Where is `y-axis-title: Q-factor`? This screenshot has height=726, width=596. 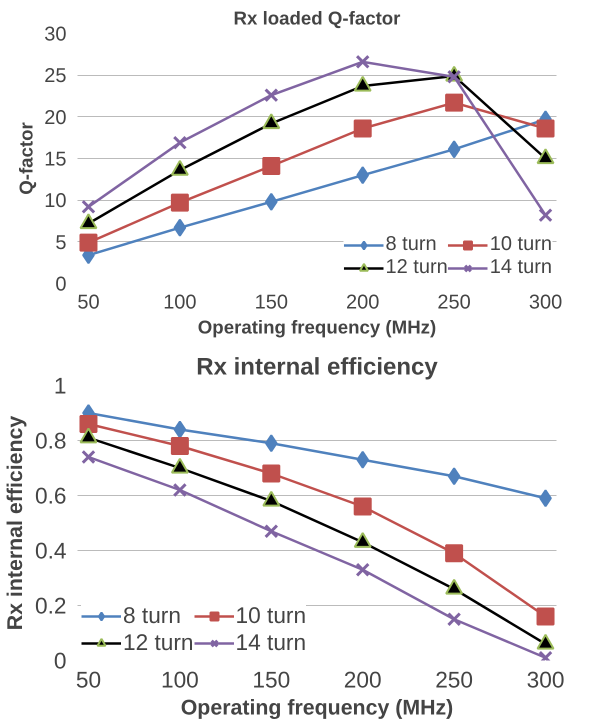
y-axis-title: Q-factor is located at coordinates (25, 158).